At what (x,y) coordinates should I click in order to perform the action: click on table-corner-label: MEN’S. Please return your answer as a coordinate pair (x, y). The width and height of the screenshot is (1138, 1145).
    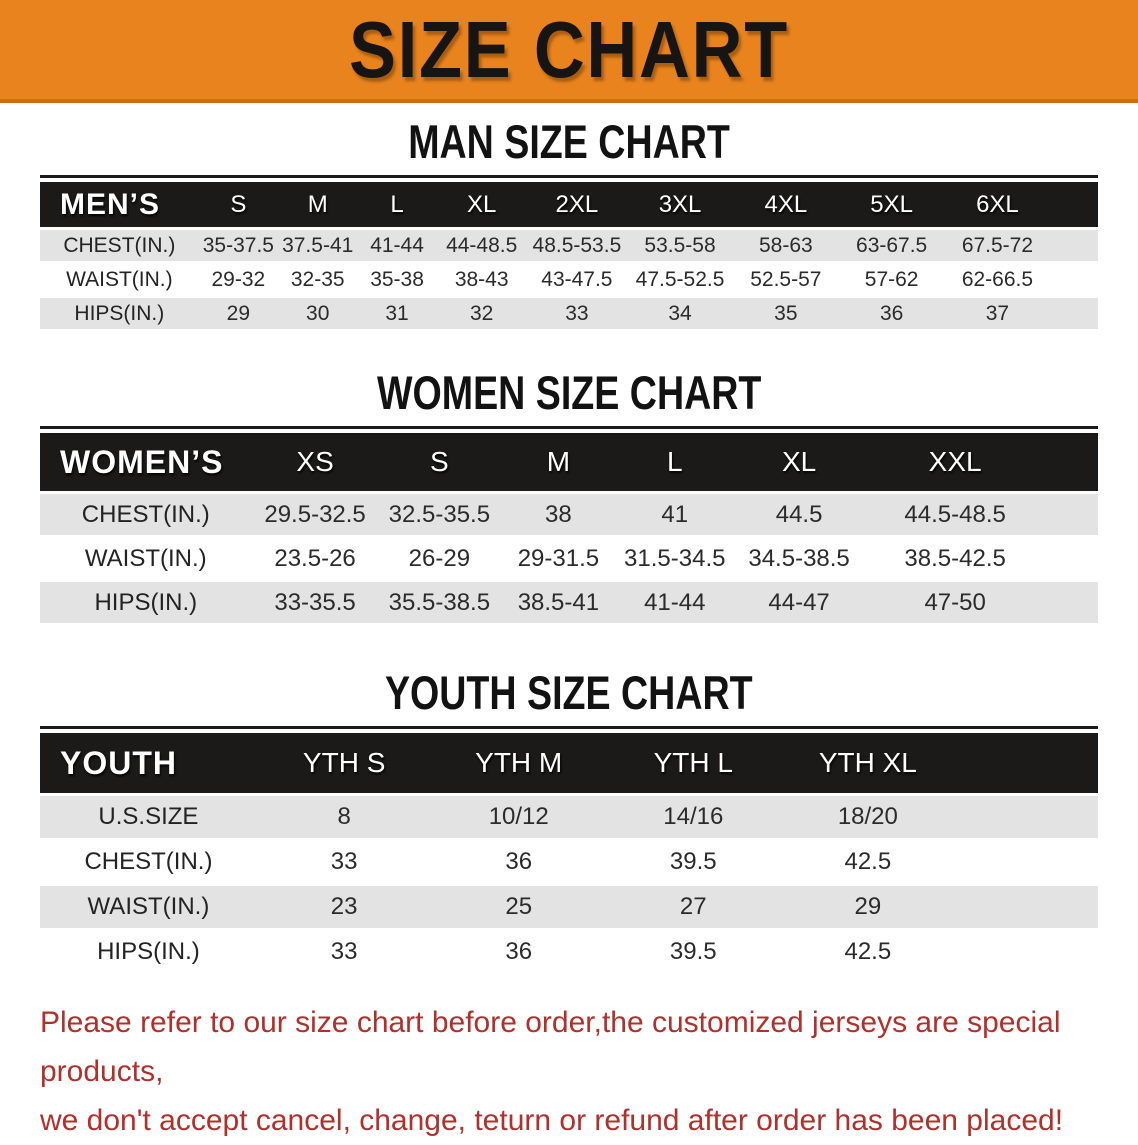
    Looking at the image, I should click on (119, 204).